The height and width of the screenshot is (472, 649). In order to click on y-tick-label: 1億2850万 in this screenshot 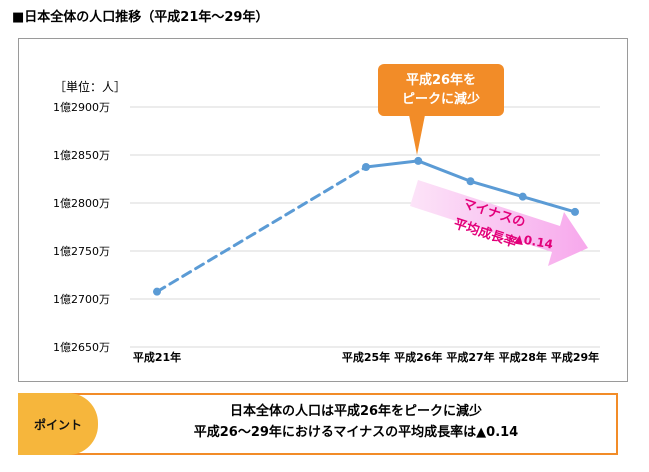, I will do `click(81, 155)`.